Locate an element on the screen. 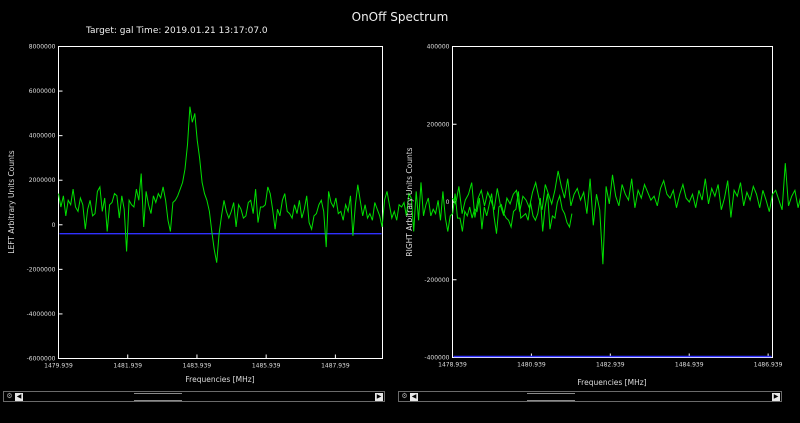  target-time-label: Target: gal Time: 2019.01.21 13:17:07.0 is located at coordinates (177, 31).